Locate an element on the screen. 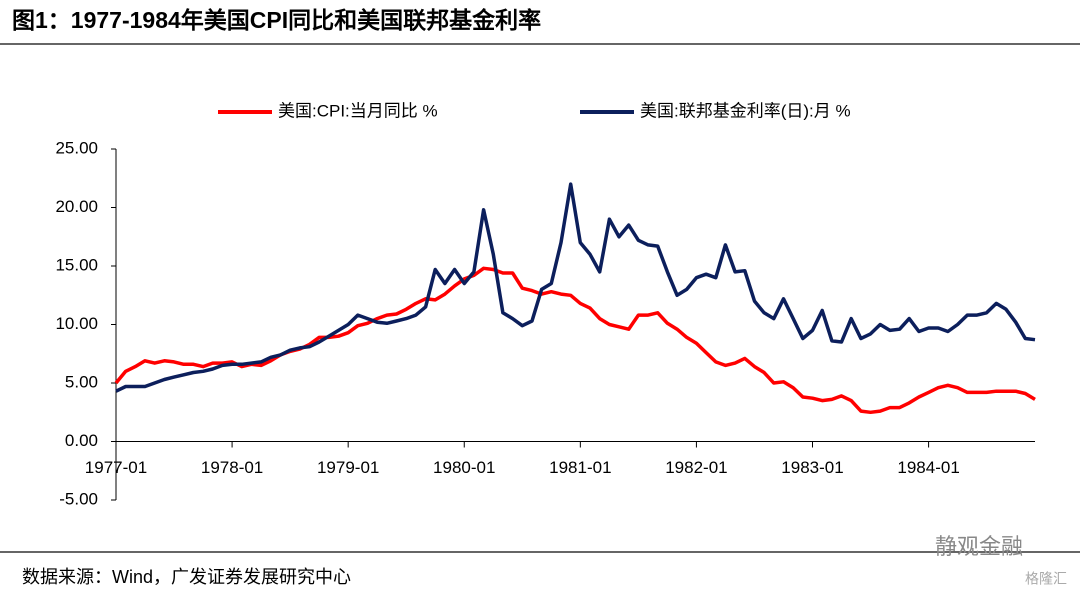 The width and height of the screenshot is (1080, 602). x-tick-label: 1978-01 is located at coordinates (232, 467).